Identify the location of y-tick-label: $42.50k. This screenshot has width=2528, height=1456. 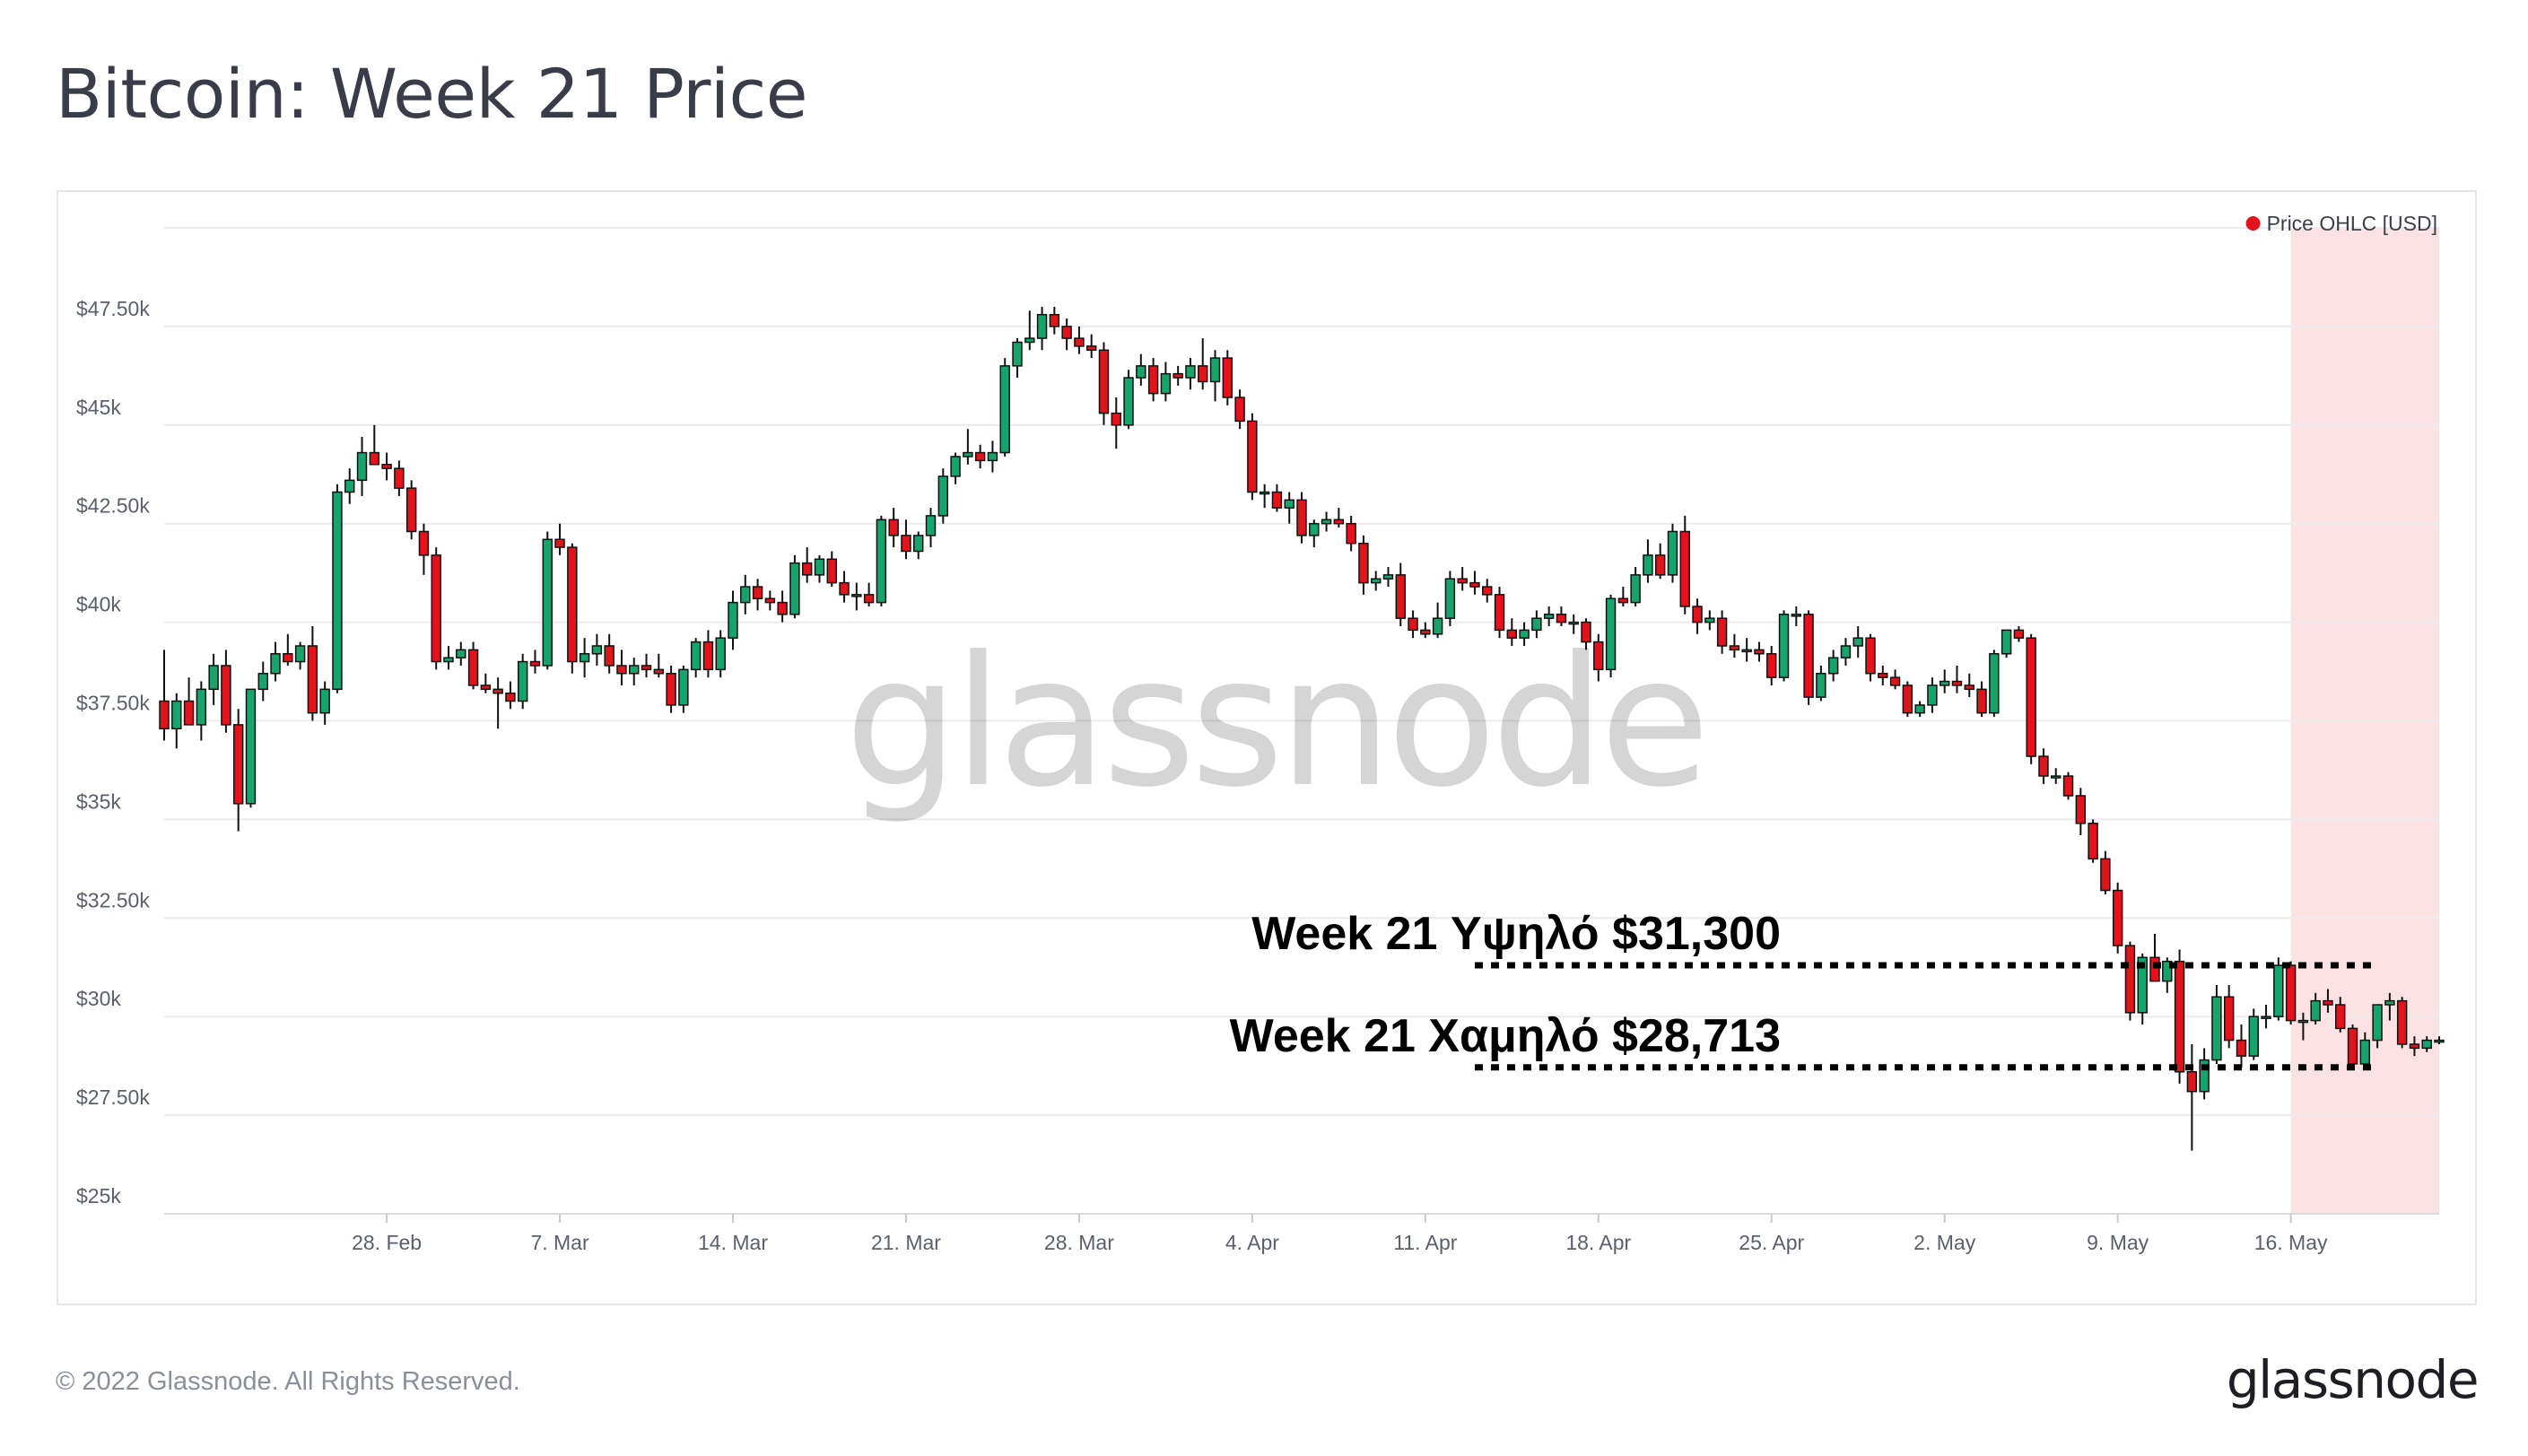
(113, 506).